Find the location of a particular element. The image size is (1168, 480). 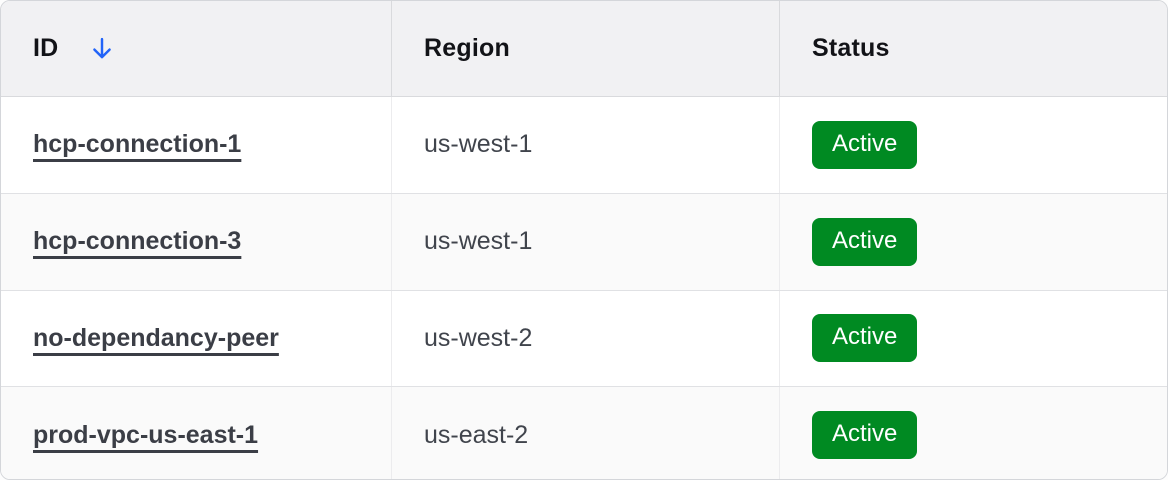

column-header-region: Region is located at coordinates (585, 48).